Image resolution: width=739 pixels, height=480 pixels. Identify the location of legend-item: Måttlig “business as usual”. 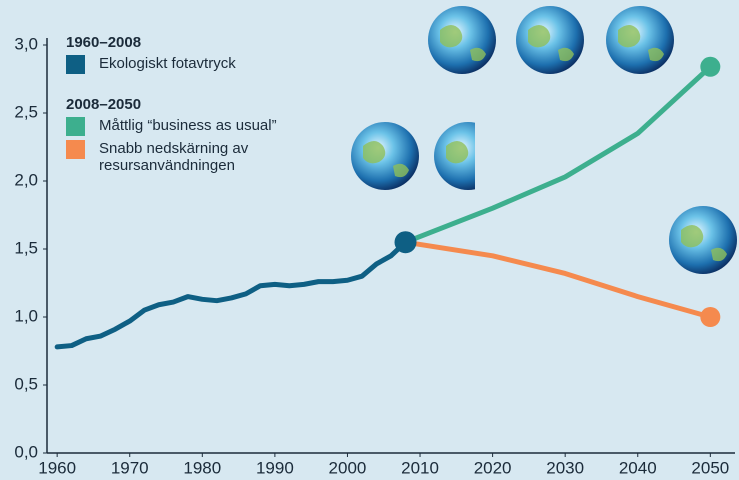
(196, 126).